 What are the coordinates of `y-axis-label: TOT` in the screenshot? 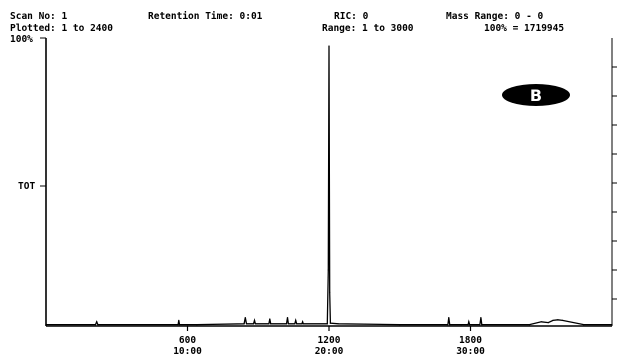 It's located at (26, 186).